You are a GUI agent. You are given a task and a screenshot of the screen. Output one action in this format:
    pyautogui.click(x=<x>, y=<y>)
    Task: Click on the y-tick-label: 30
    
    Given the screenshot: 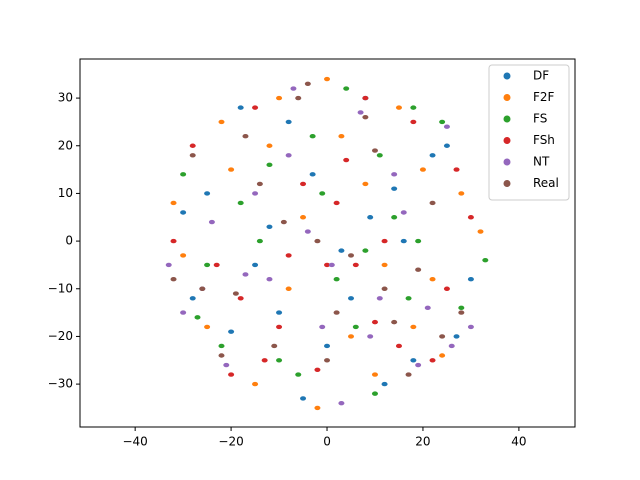 What is the action you would take?
    pyautogui.click(x=65, y=98)
    